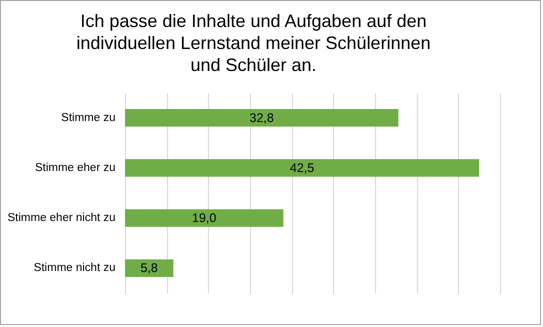 The image size is (543, 327). I want to click on y-tick-label: Stimme eher zu, so click(75, 168).